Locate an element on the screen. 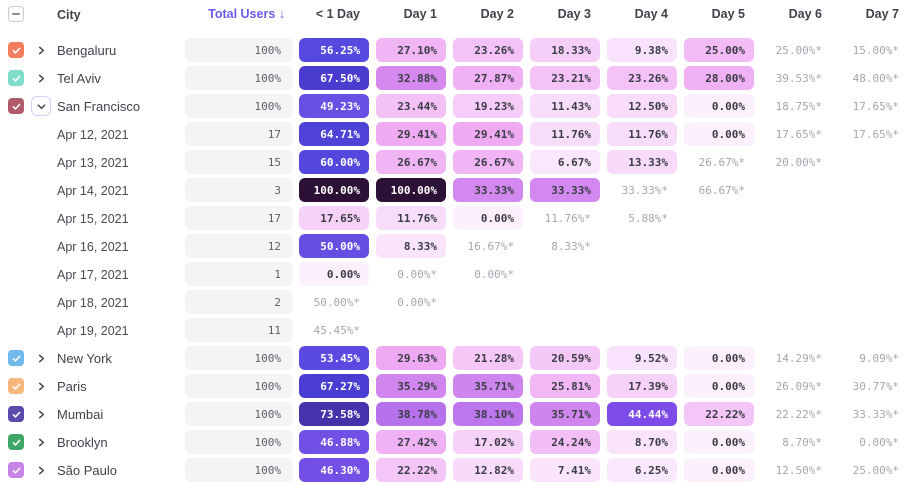 The width and height of the screenshot is (920, 485). retention-cell: 17.65% is located at coordinates (334, 218).